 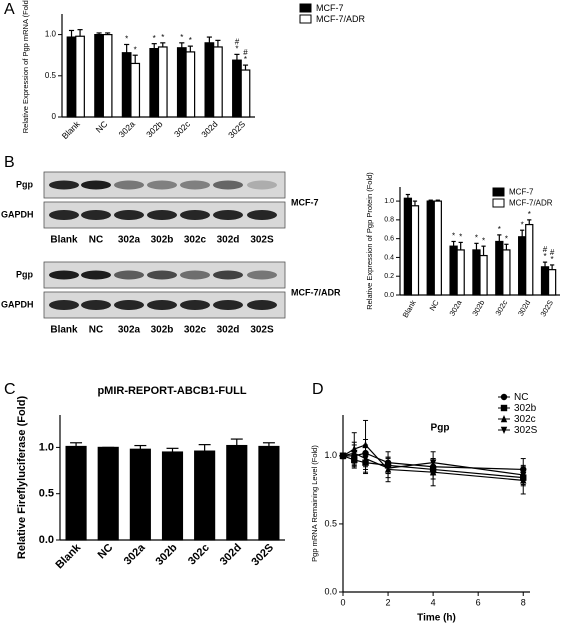 I want to click on x-tick-label: 4, so click(x=433, y=602).